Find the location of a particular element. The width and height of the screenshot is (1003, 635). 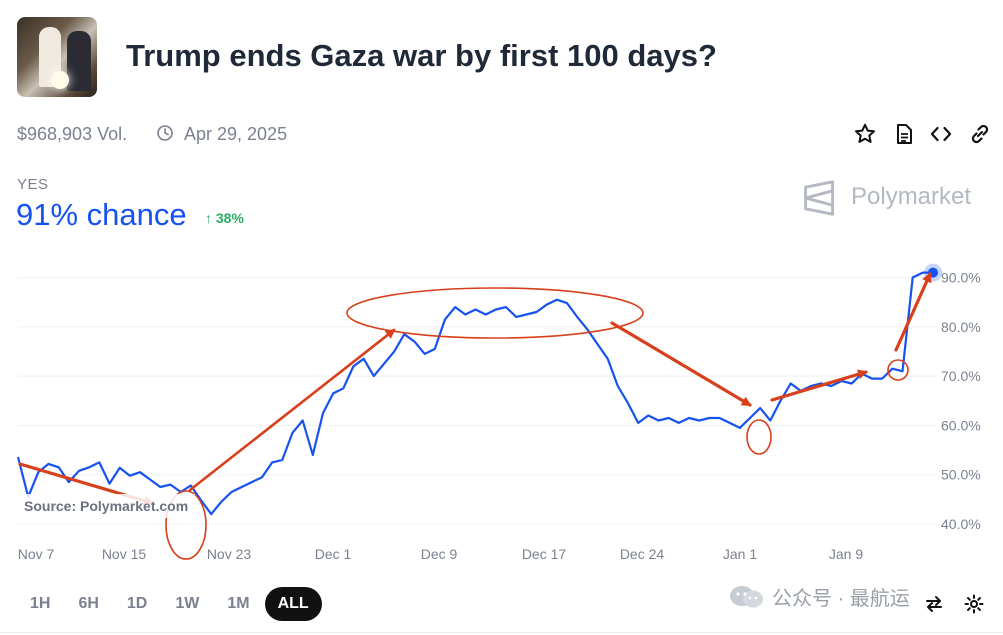

wechat-icon is located at coordinates (746, 597).